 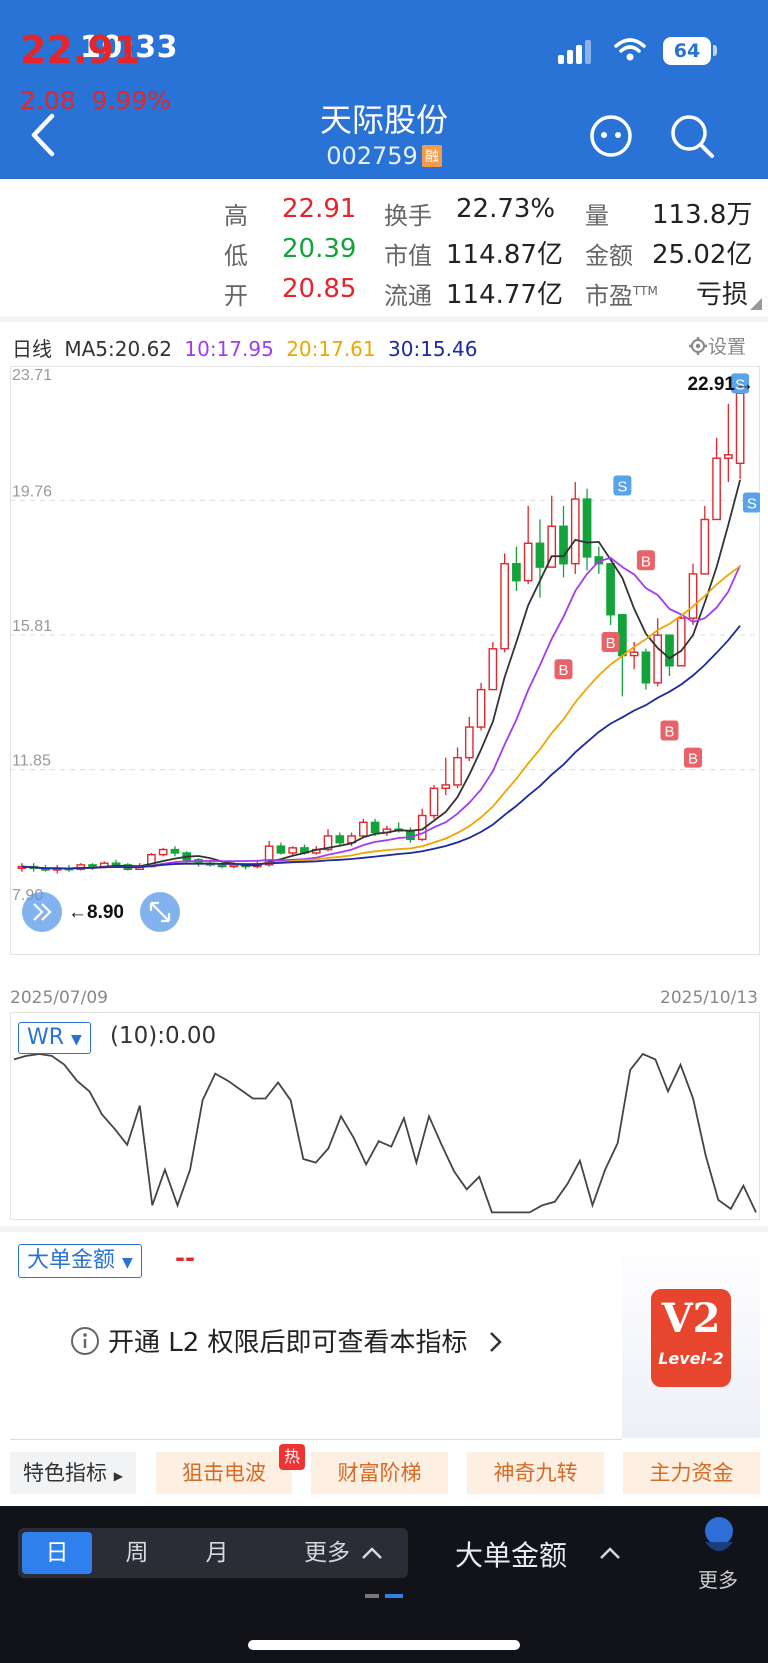 I want to click on margin-tag: 融, so click(x=431, y=156).